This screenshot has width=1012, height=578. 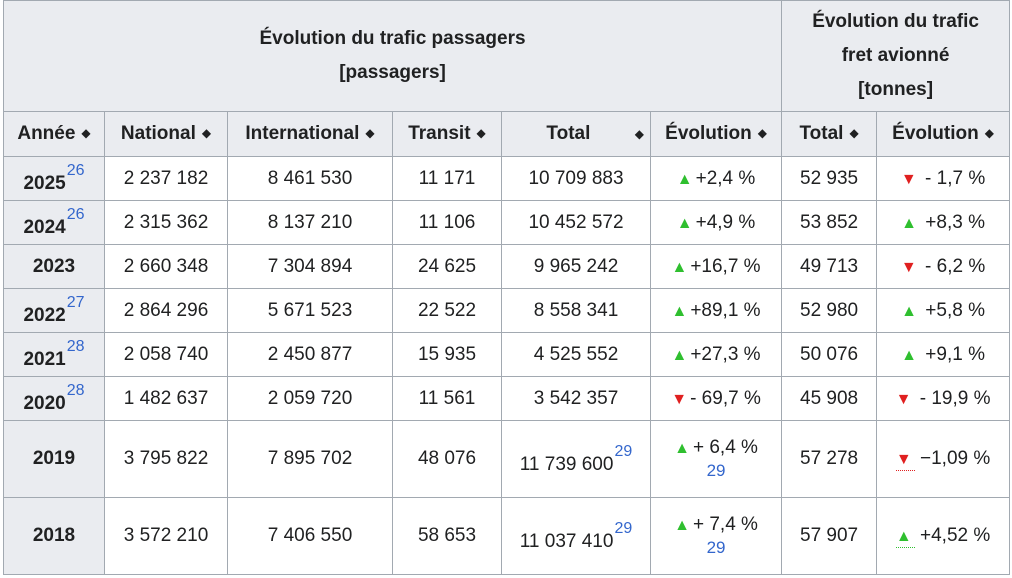 I want to click on evolution-marker: ▼, so click(x=905, y=460).